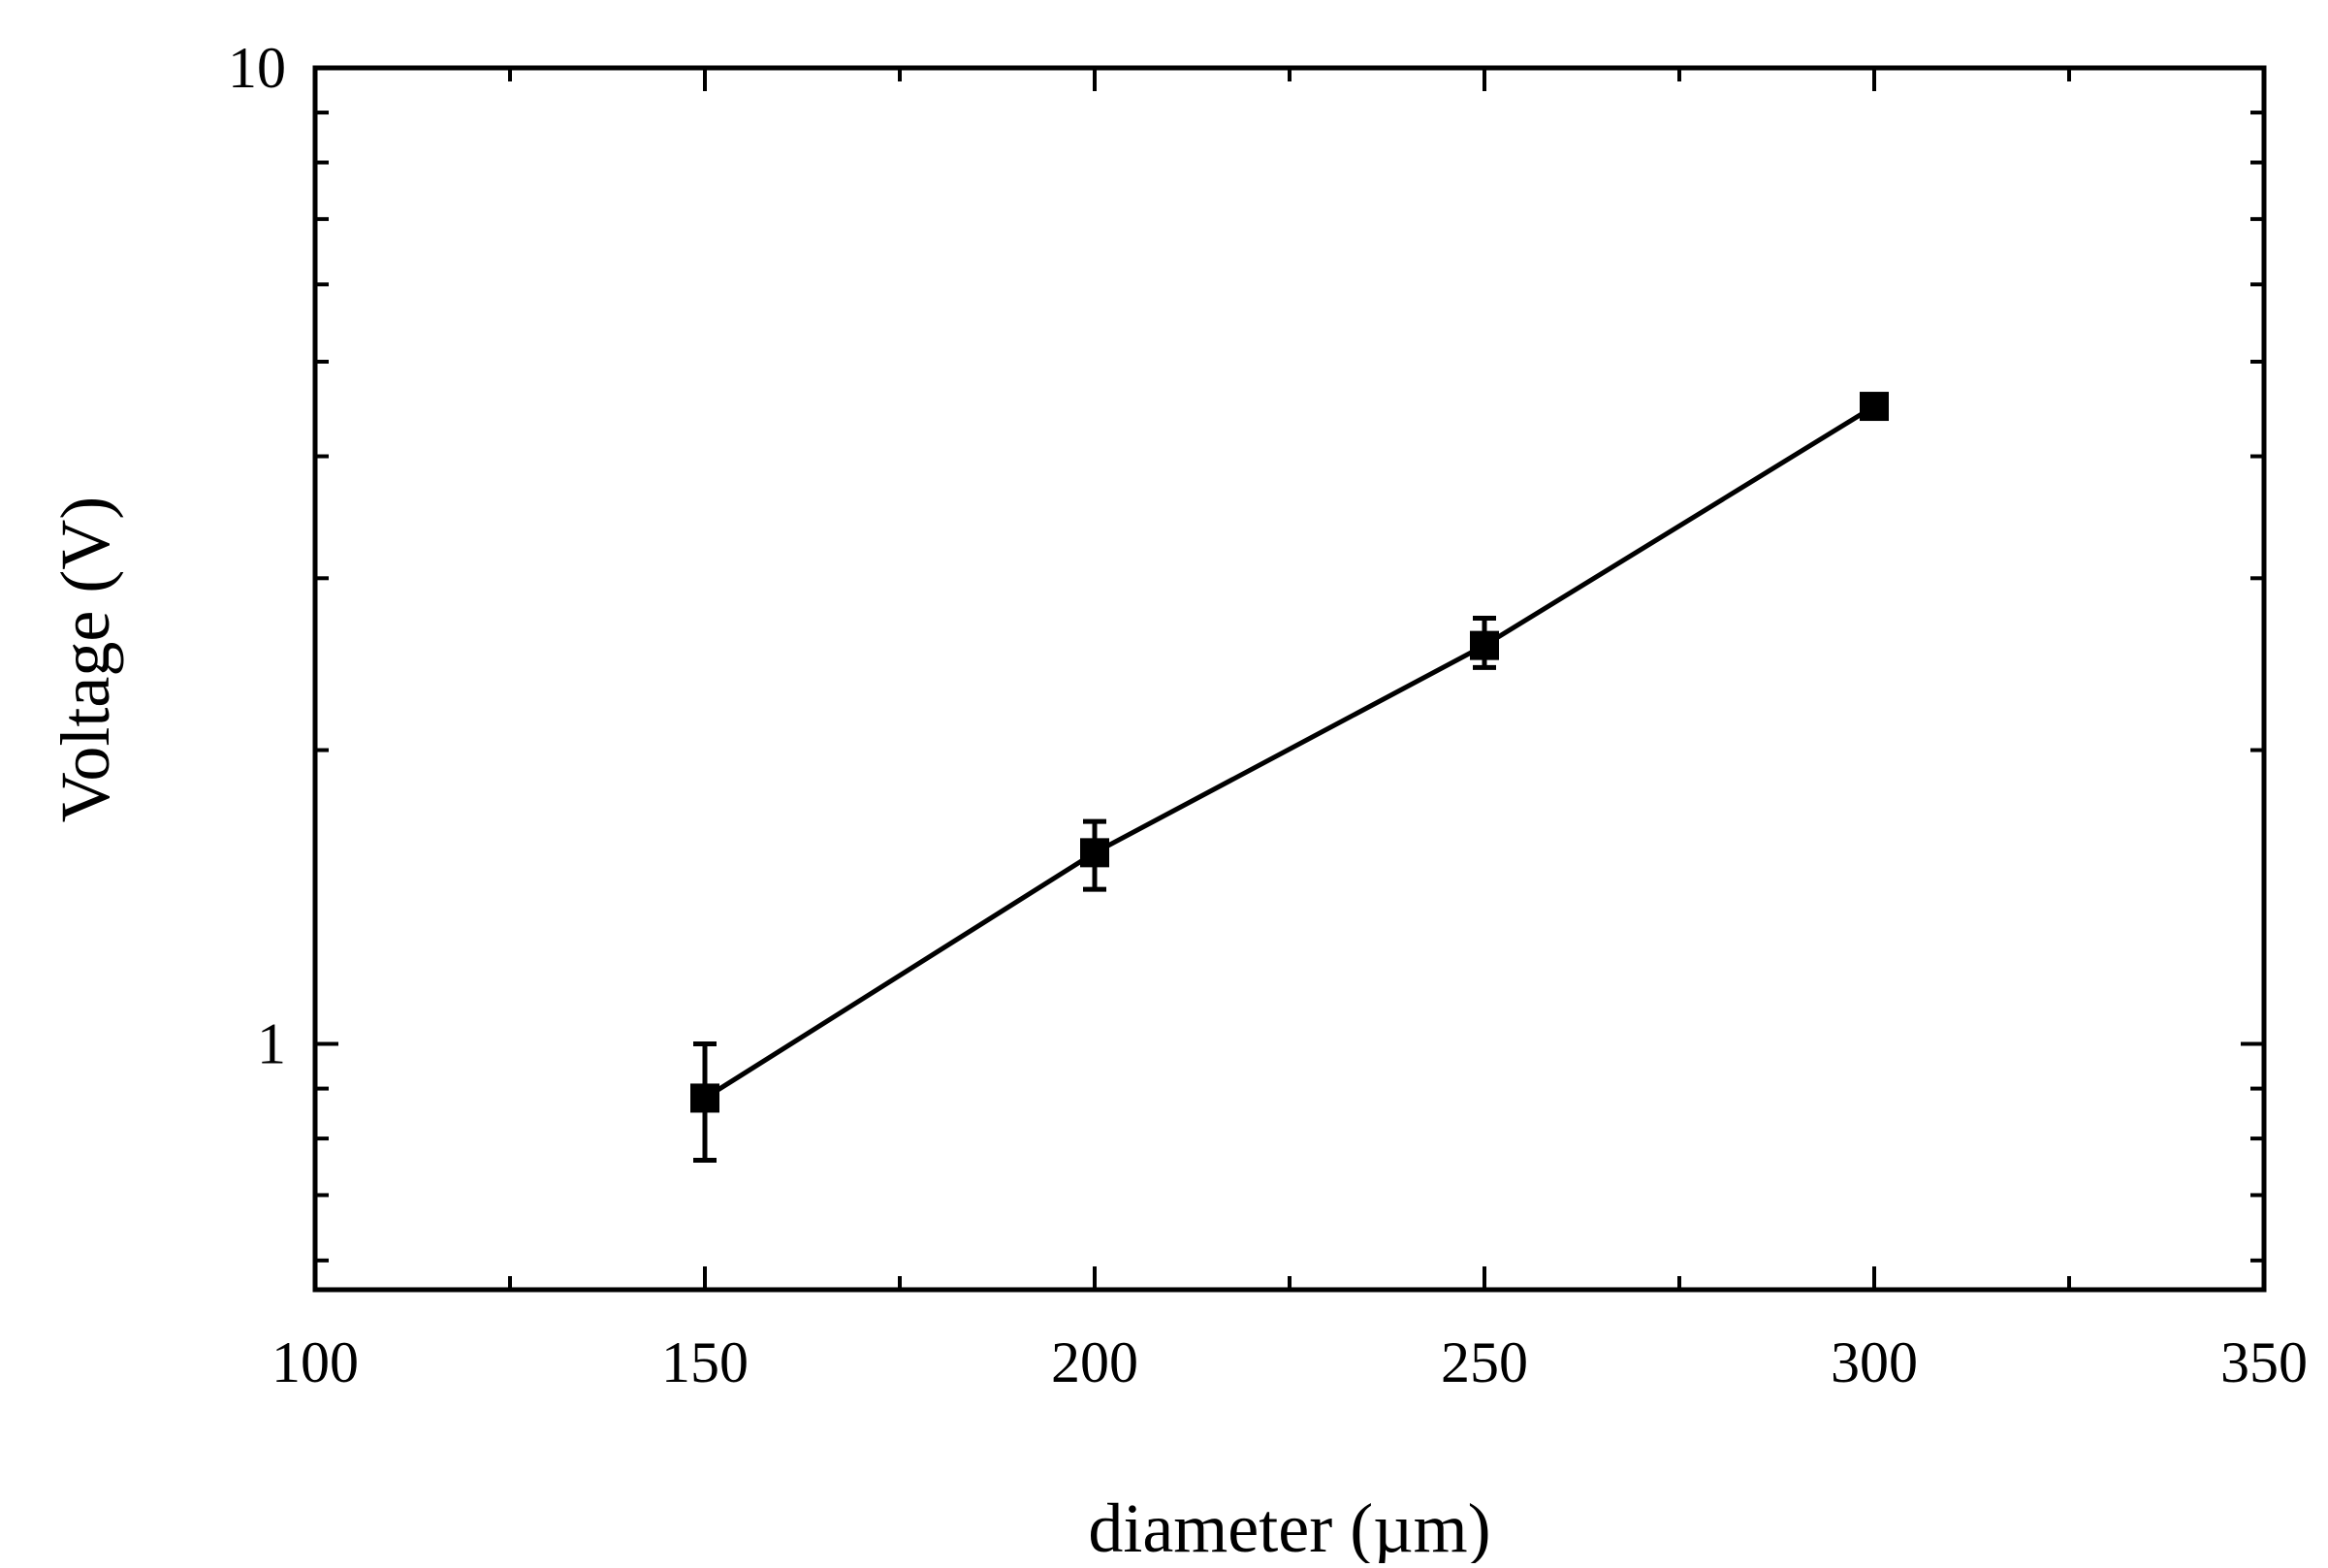  What do you see at coordinates (1485, 1362) in the screenshot?
I see `x-tick-label: 250` at bounding box center [1485, 1362].